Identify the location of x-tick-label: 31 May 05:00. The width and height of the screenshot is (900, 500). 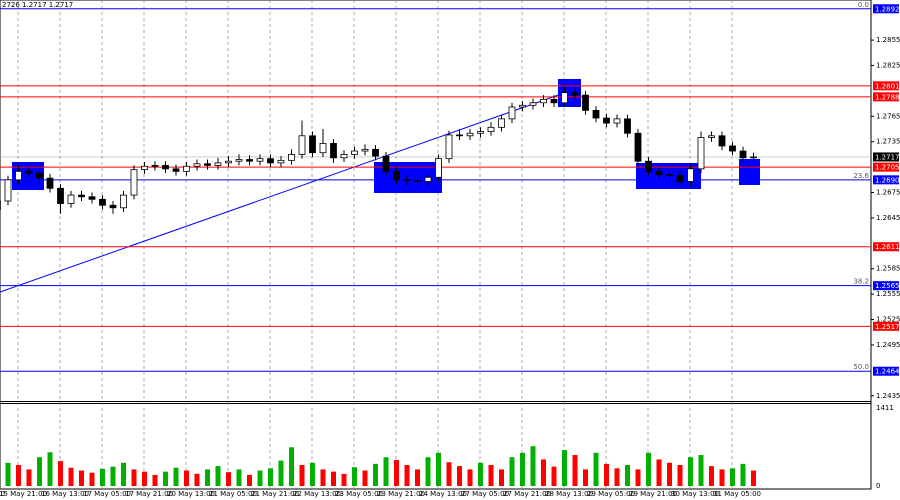
(737, 494).